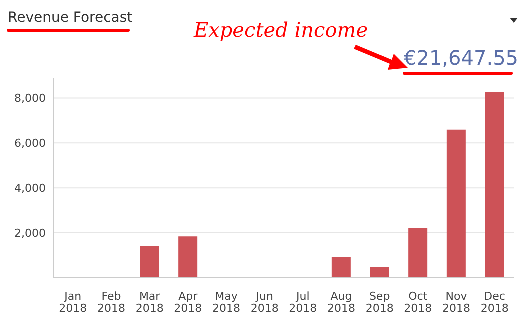 This screenshot has height=329, width=526. What do you see at coordinates (380, 302) in the screenshot?
I see `x-tick-label: Sep 2018` at bounding box center [380, 302].